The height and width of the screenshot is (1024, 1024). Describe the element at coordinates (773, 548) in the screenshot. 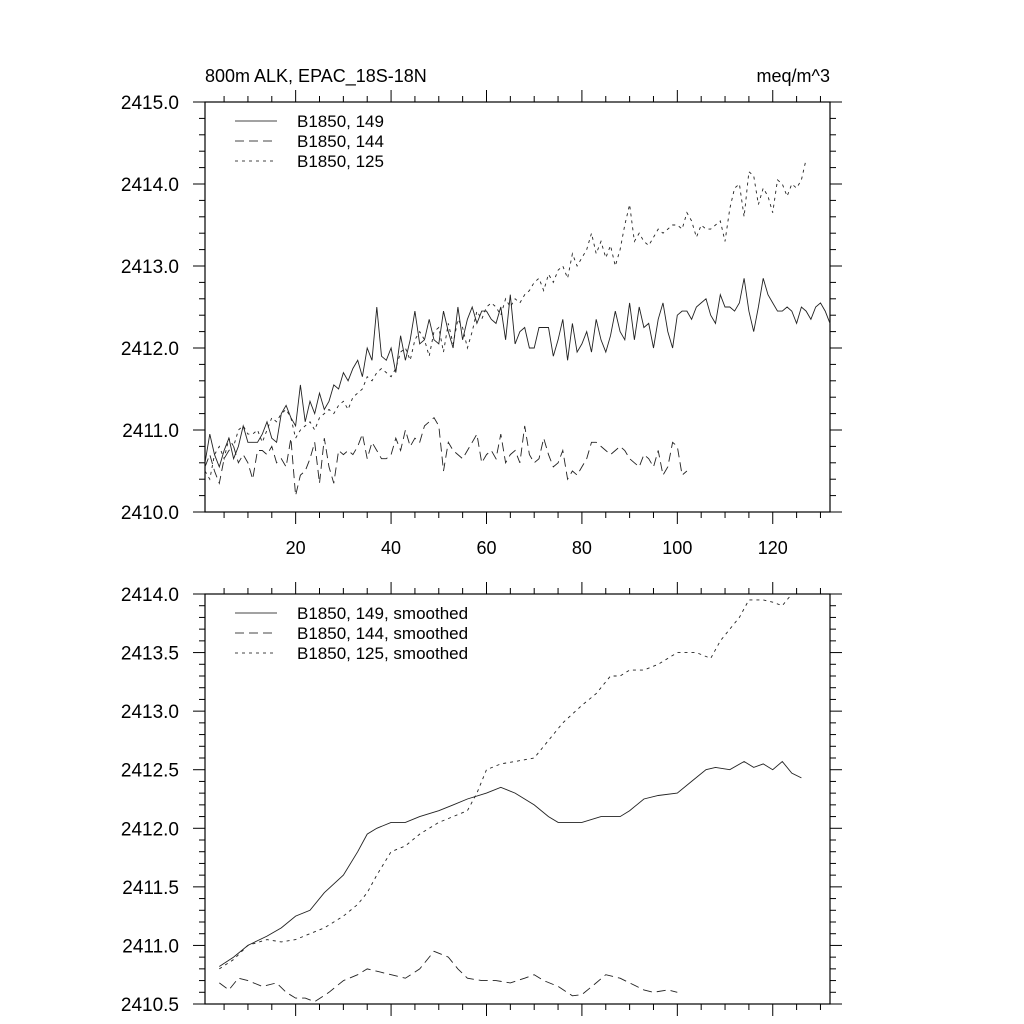

I see `x-tick-label: 120` at that location.